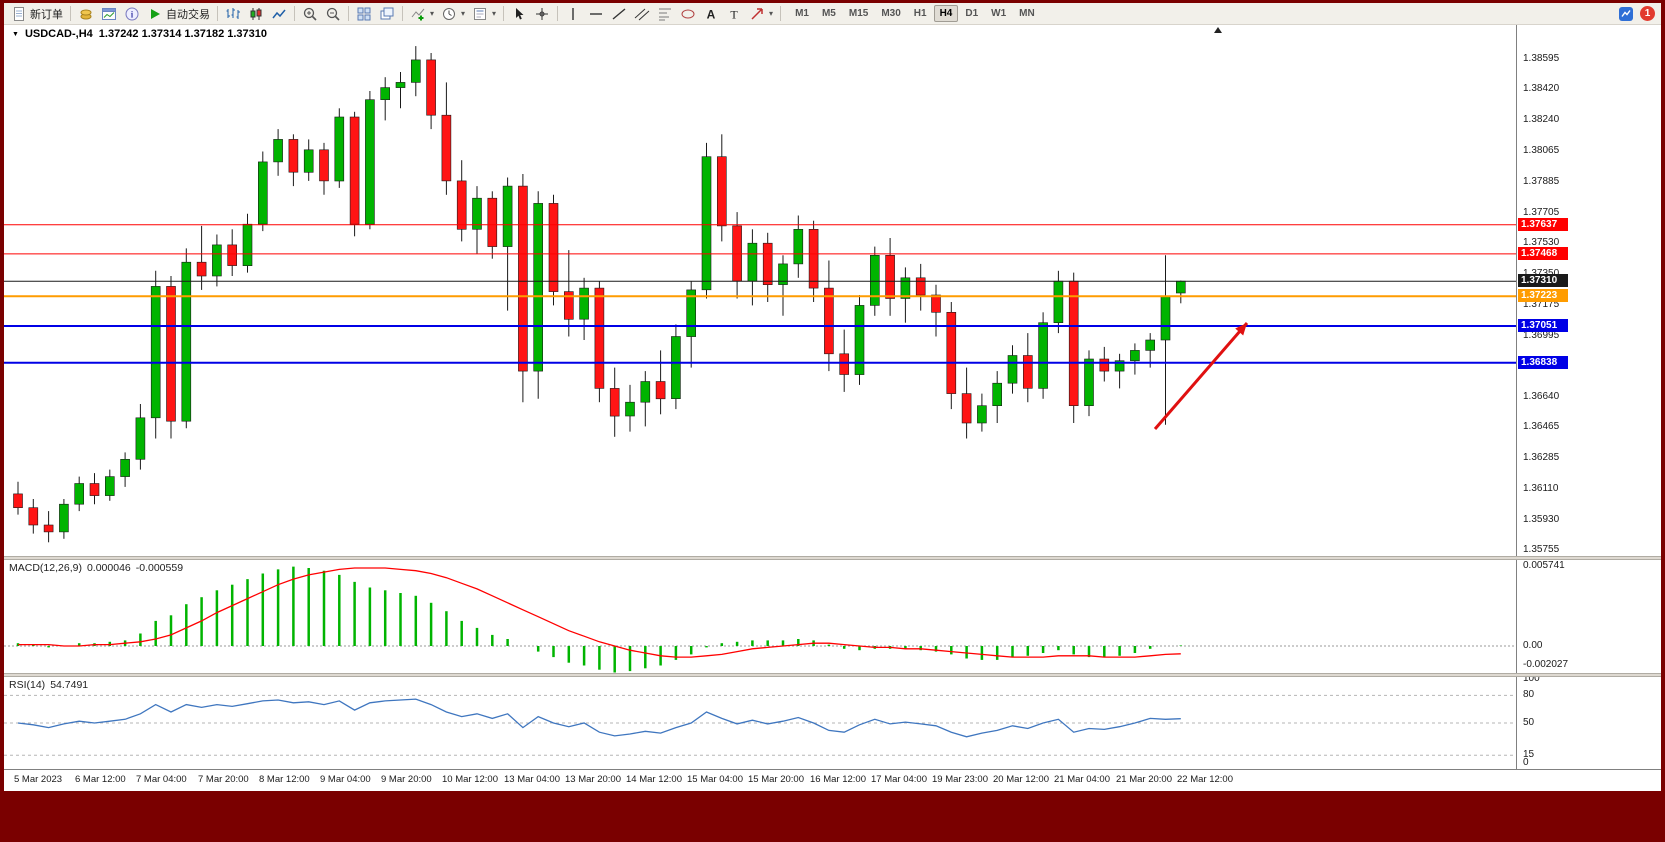 The height and width of the screenshot is (842, 1665). I want to click on timeframe-d1: D1, so click(972, 13).